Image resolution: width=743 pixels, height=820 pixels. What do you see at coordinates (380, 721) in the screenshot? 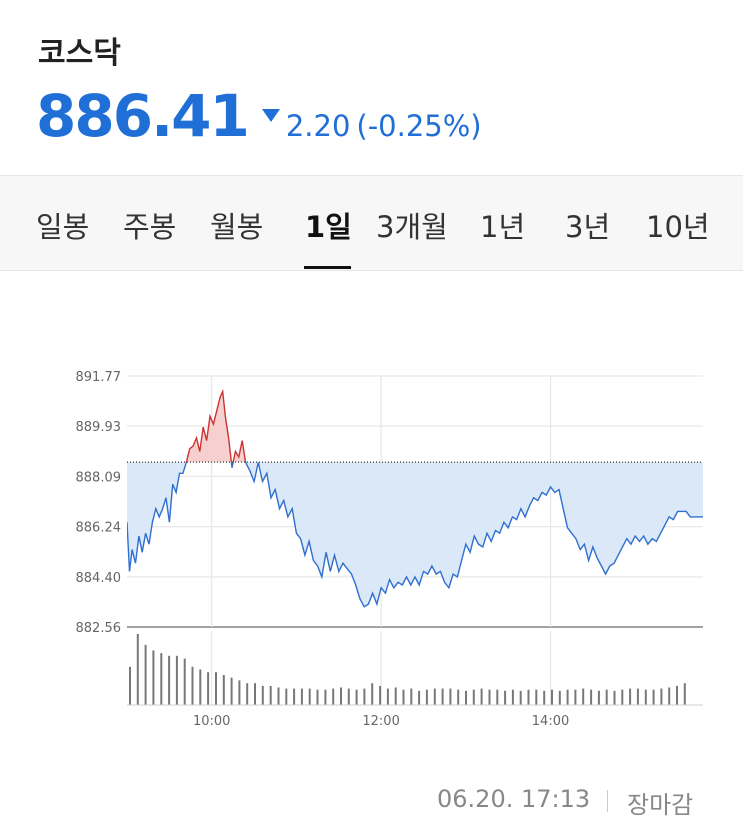
I see `x-tick-label: 12:00` at bounding box center [380, 721].